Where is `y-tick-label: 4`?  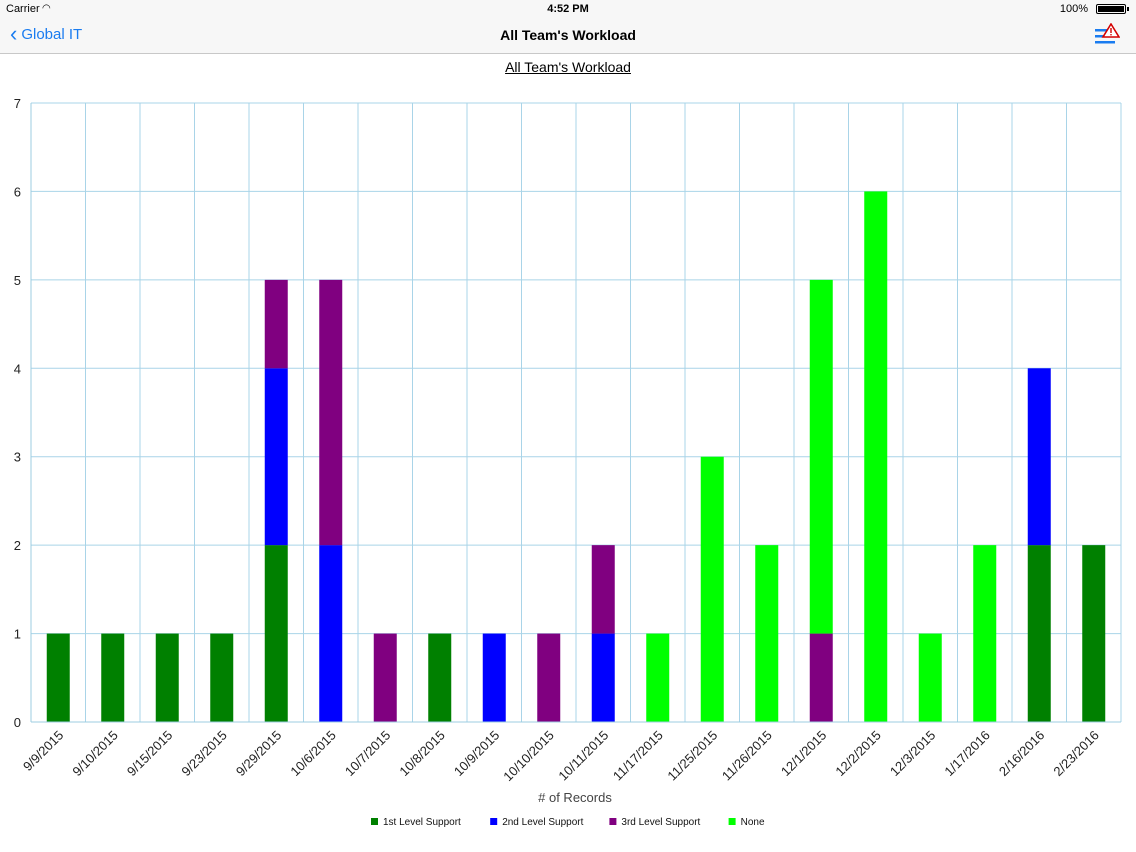 y-tick-label: 4 is located at coordinates (17, 368).